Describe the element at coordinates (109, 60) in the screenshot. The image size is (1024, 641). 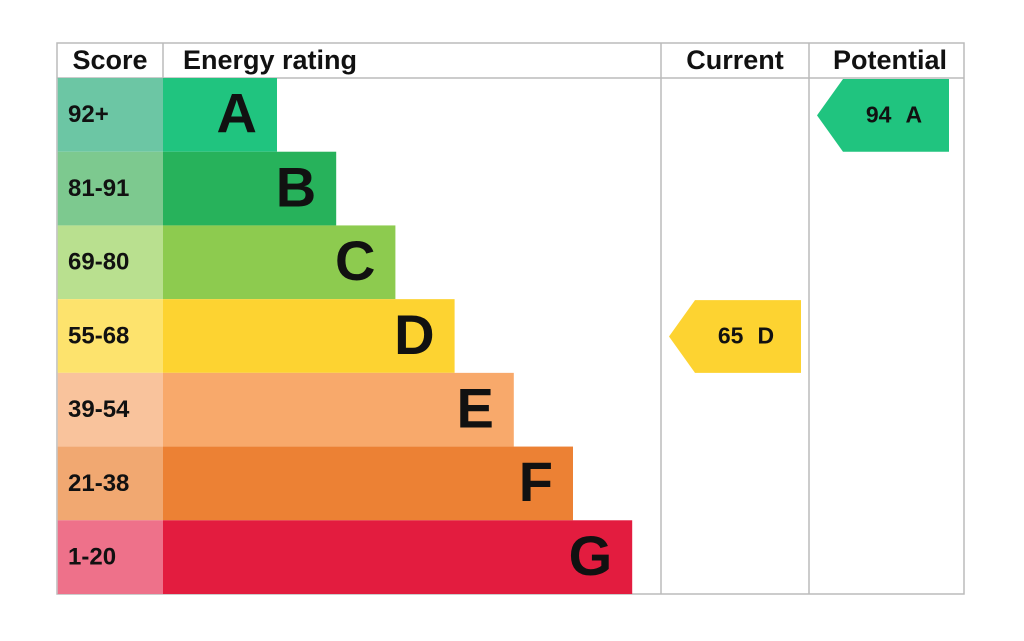
I see `header-score: Score` at that location.